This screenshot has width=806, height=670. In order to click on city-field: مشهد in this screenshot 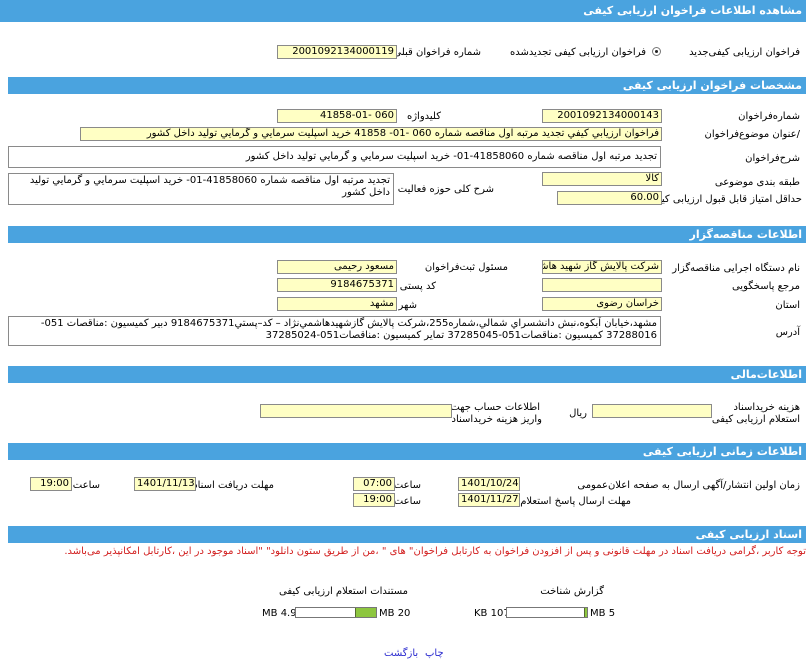, I will do `click(337, 304)`.